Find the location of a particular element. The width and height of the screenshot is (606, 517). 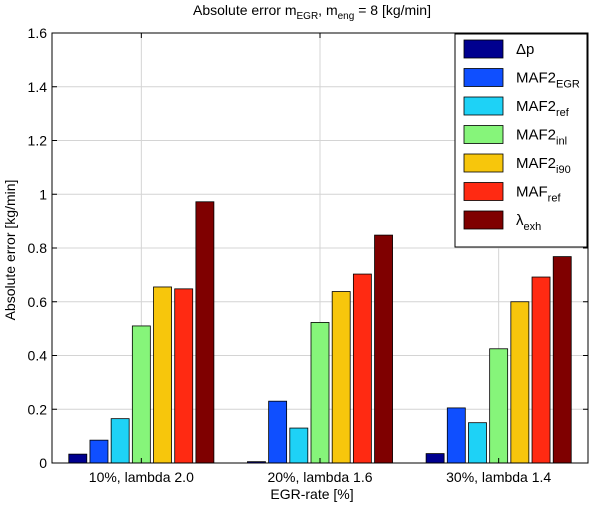

y-tick-label: 1.6 is located at coordinates (38, 33).